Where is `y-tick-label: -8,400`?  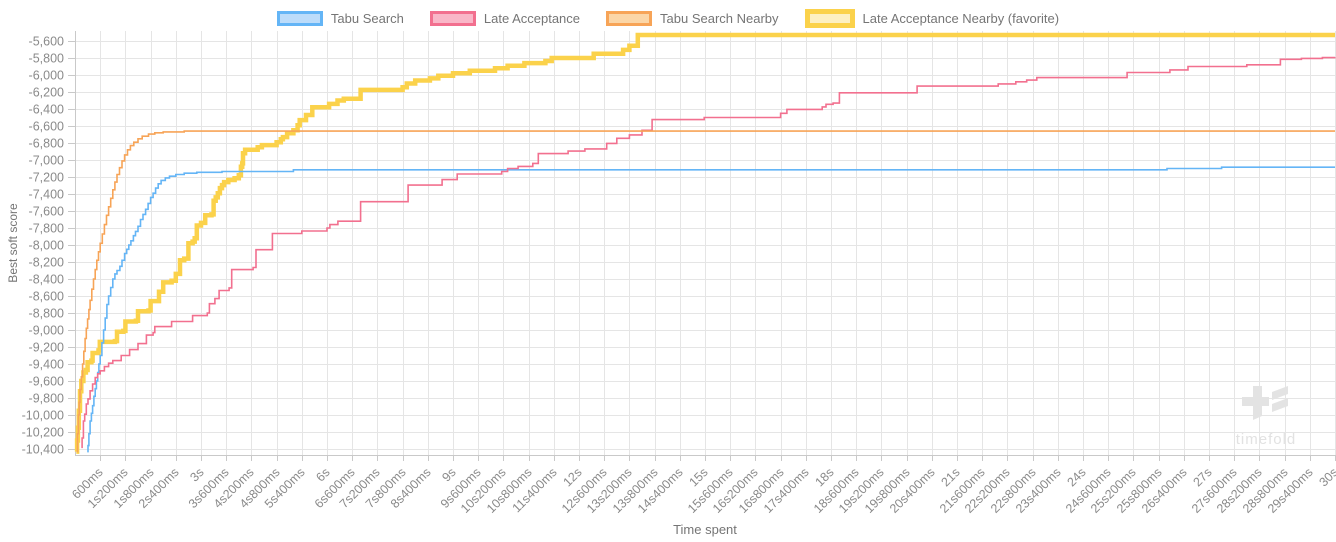
y-tick-label: -8,400 is located at coordinates (46, 280).